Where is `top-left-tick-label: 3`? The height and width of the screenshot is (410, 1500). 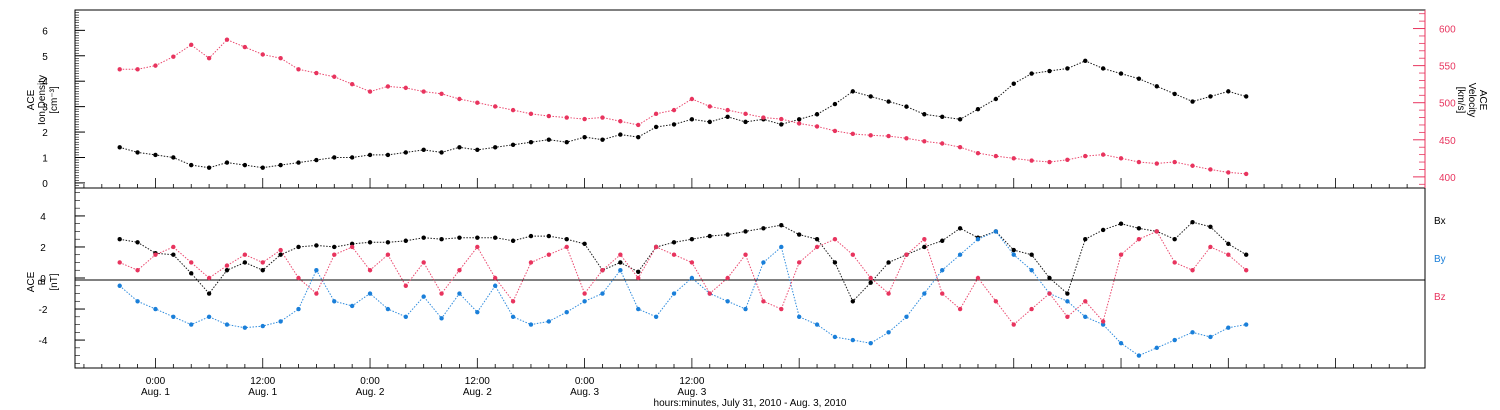 top-left-tick-label: 3 is located at coordinates (45, 108).